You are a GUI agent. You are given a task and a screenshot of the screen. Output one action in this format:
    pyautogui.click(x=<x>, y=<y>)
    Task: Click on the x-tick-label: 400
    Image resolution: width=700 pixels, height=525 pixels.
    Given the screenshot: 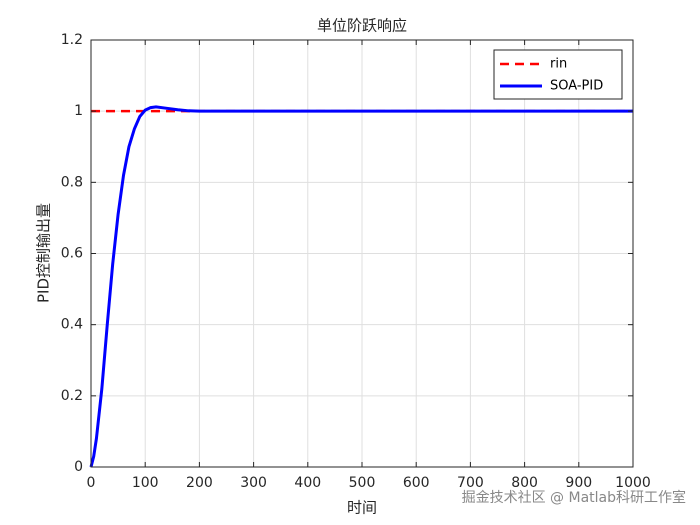 What is the action you would take?
    pyautogui.click(x=307, y=483)
    